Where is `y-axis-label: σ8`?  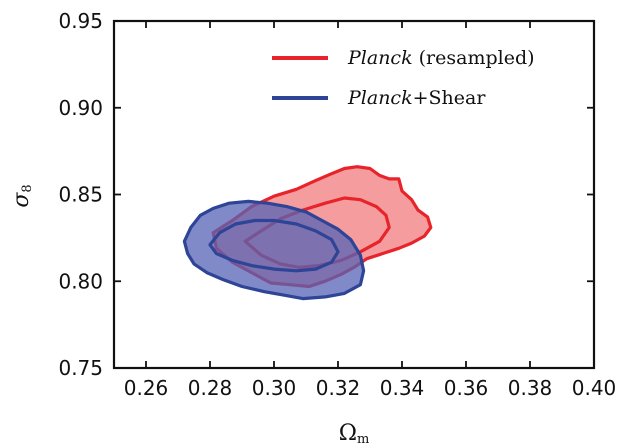
y-axis-label: σ8 is located at coordinates (22, 195).